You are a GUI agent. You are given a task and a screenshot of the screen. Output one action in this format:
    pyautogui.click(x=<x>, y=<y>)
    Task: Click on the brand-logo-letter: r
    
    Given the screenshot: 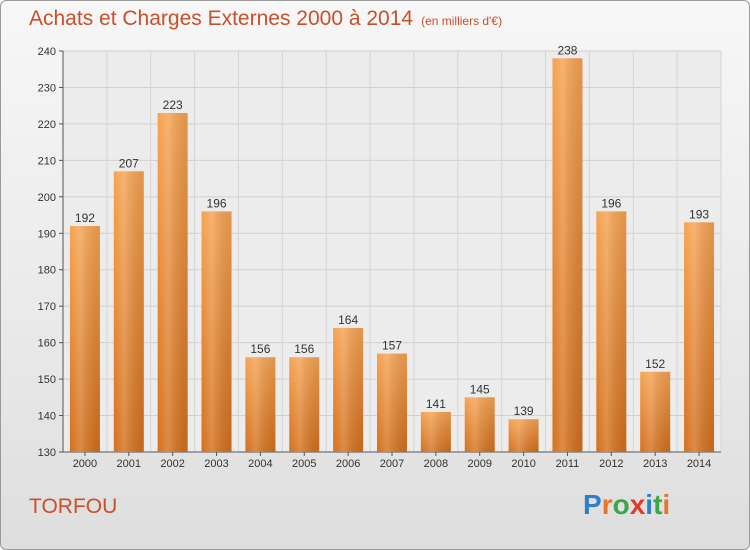 What is the action you would take?
    pyautogui.click(x=607, y=504)
    